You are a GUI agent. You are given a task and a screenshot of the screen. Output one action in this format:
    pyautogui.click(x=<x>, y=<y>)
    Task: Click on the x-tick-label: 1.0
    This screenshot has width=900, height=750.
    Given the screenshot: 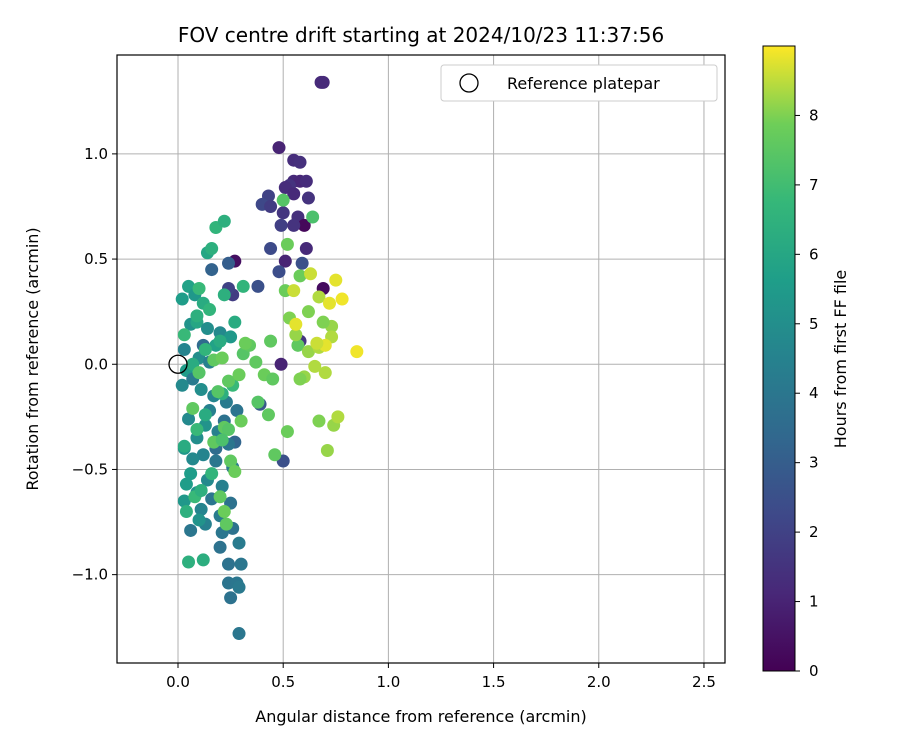 What is the action you would take?
    pyautogui.click(x=388, y=682)
    